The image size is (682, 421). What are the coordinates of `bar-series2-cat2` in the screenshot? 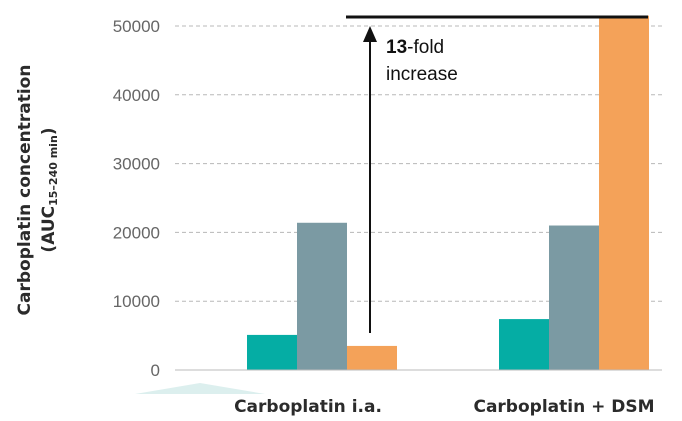 It's located at (574, 297).